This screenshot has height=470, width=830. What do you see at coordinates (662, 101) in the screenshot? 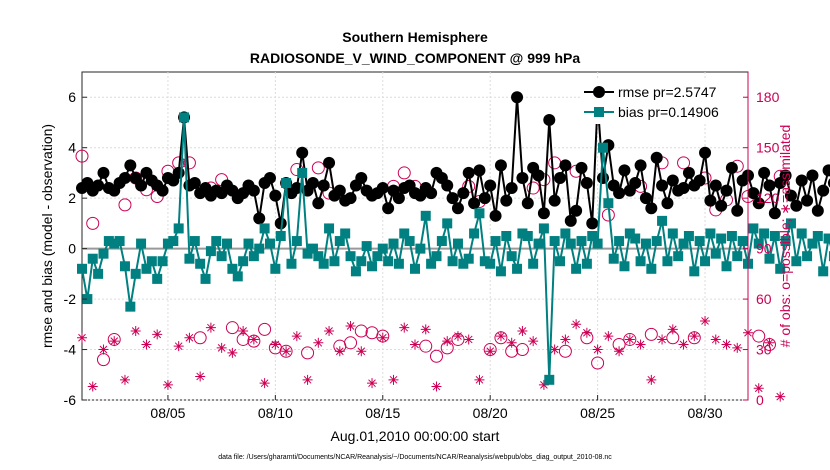
I see `legend: rmse pr=2.5747 bias pr=0.14906` at bounding box center [662, 101].